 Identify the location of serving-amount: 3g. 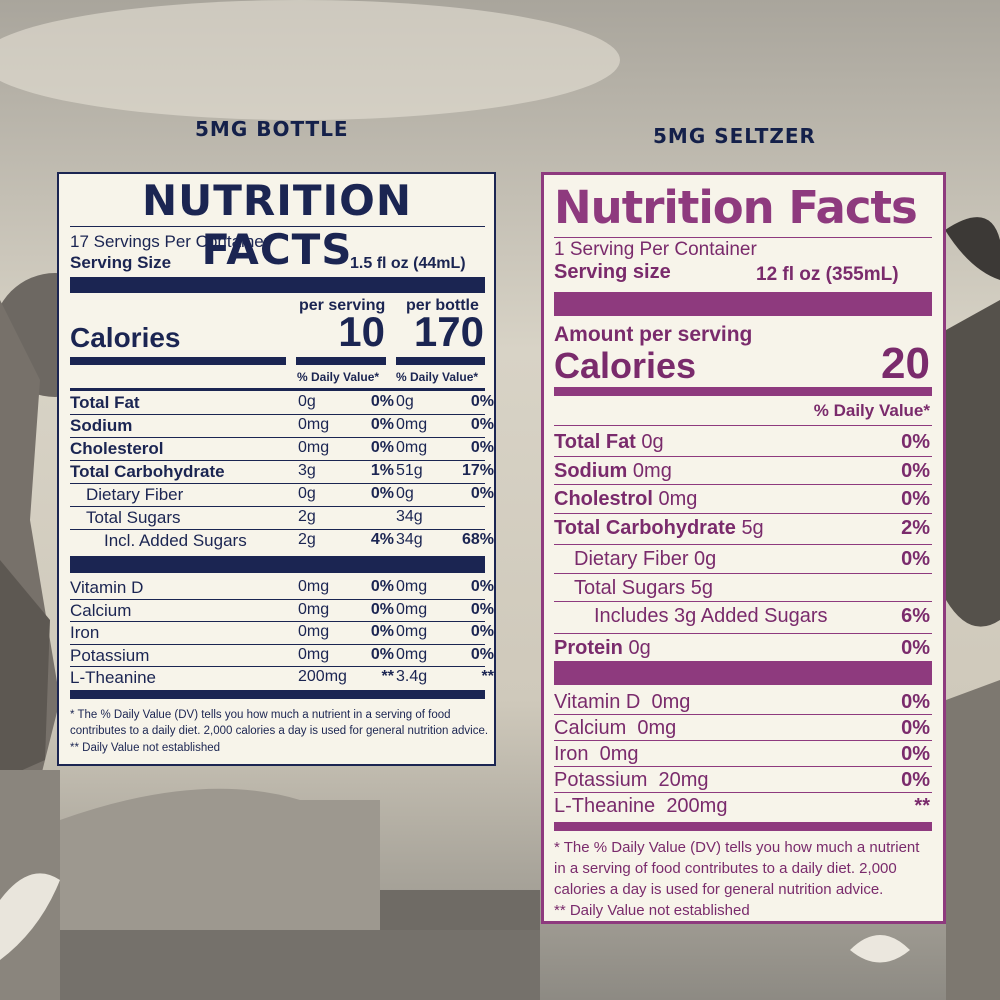
(307, 470).